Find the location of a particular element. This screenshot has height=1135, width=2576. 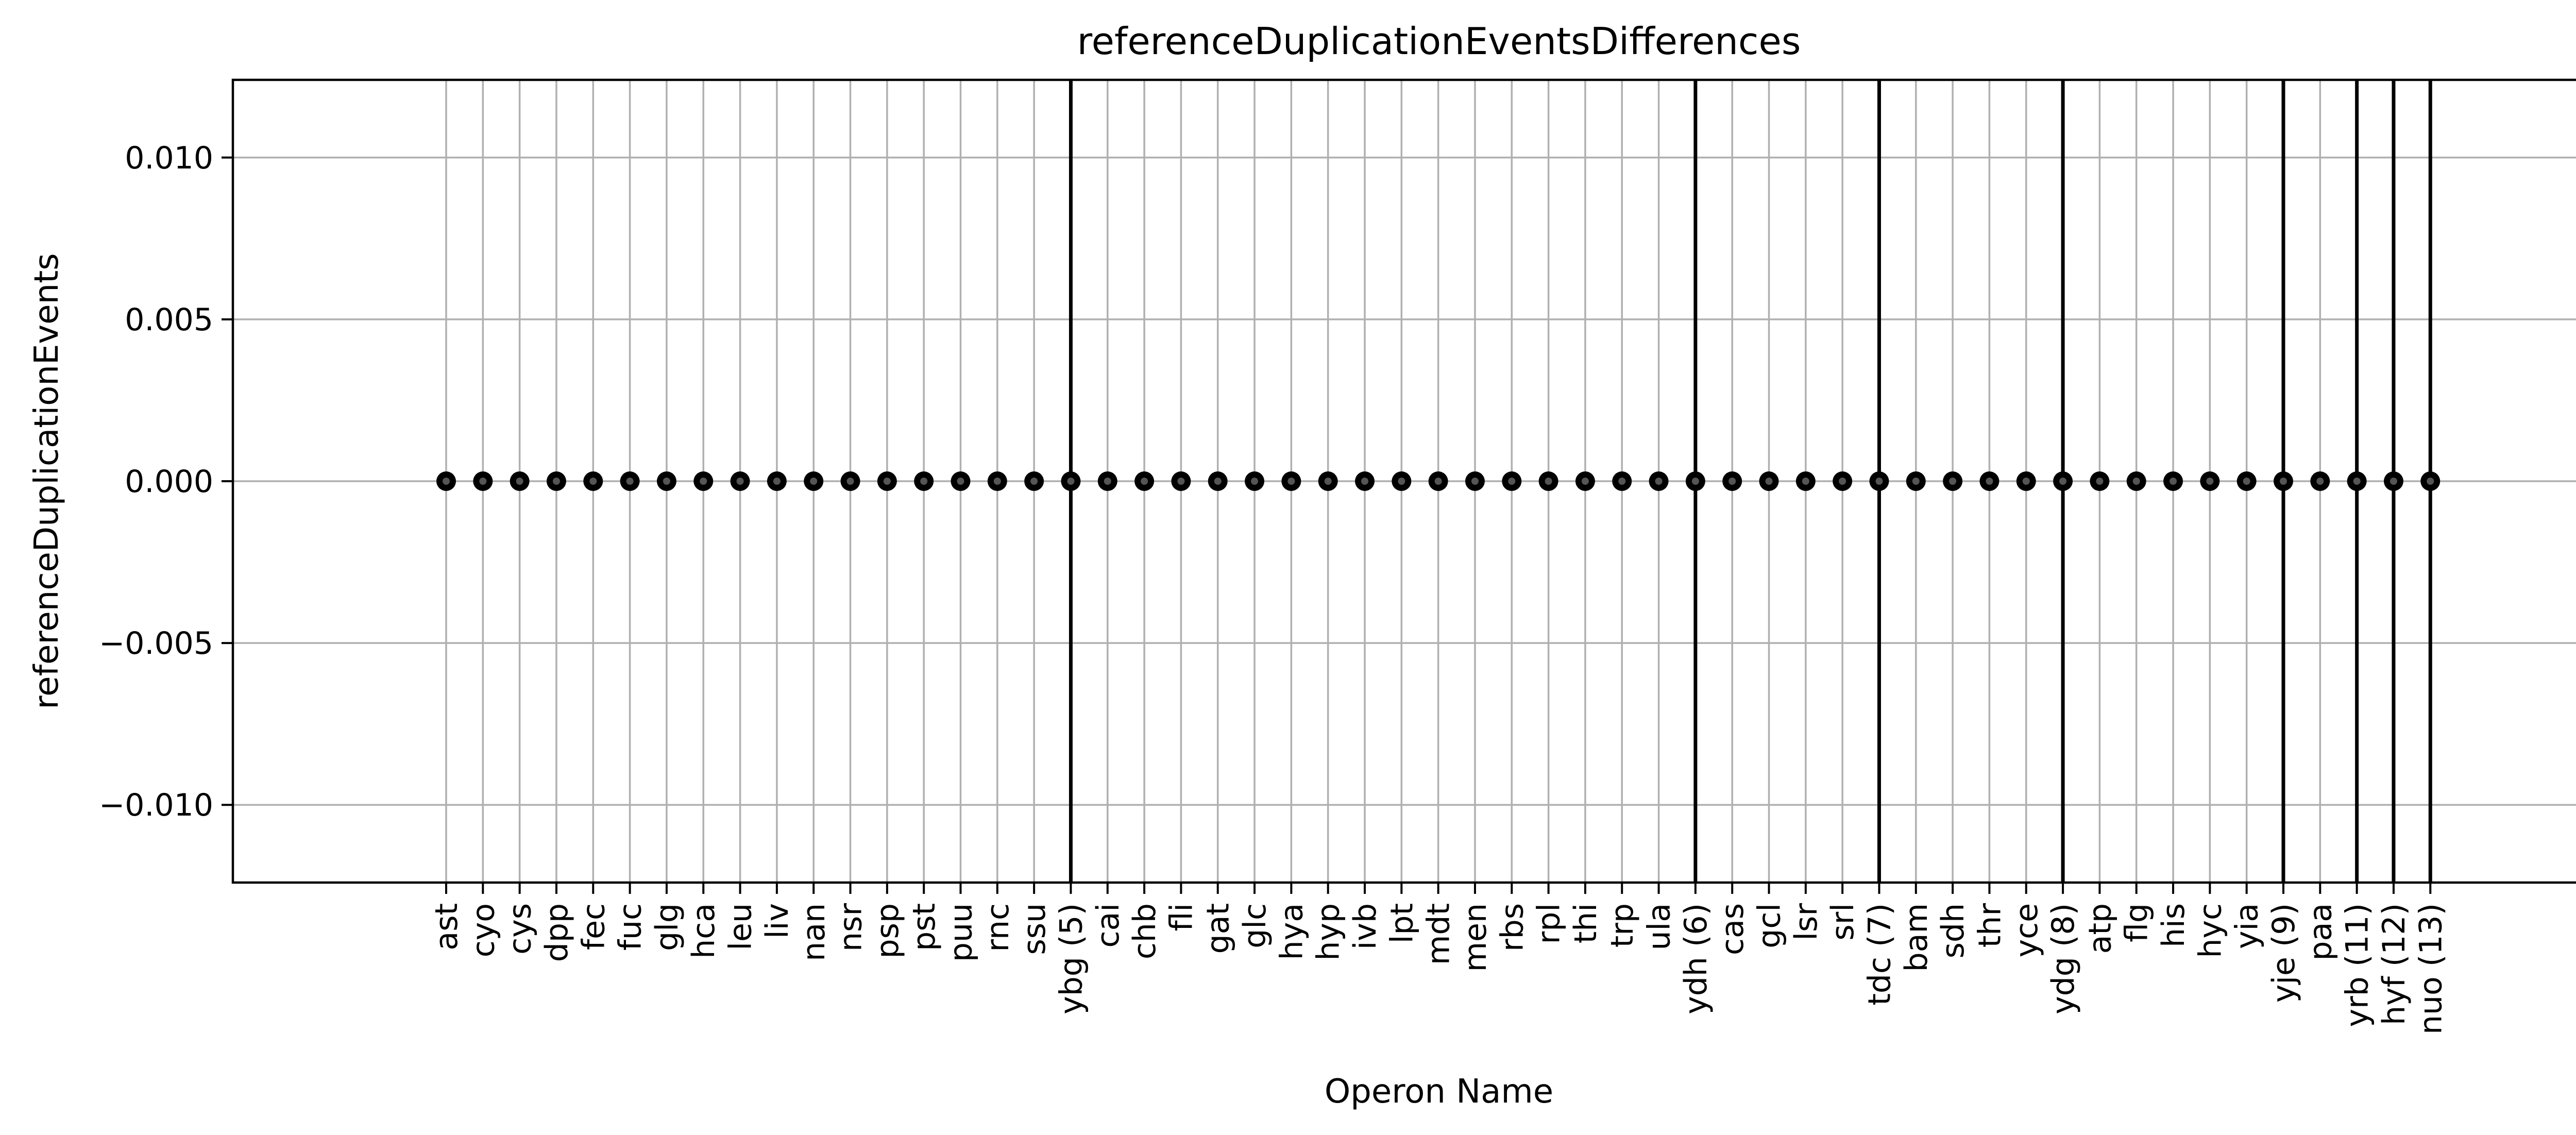

x-tick-label: yrb (11) is located at coordinates (2358, 965).